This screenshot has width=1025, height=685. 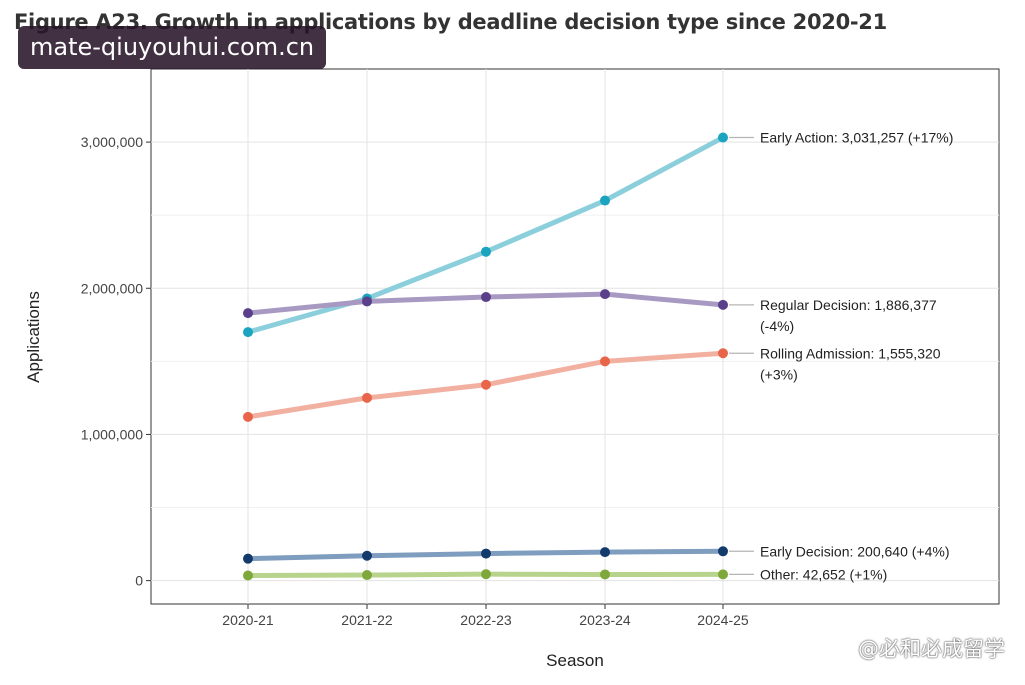 What do you see at coordinates (139, 581) in the screenshot?
I see `y-tick-label: 0` at bounding box center [139, 581].